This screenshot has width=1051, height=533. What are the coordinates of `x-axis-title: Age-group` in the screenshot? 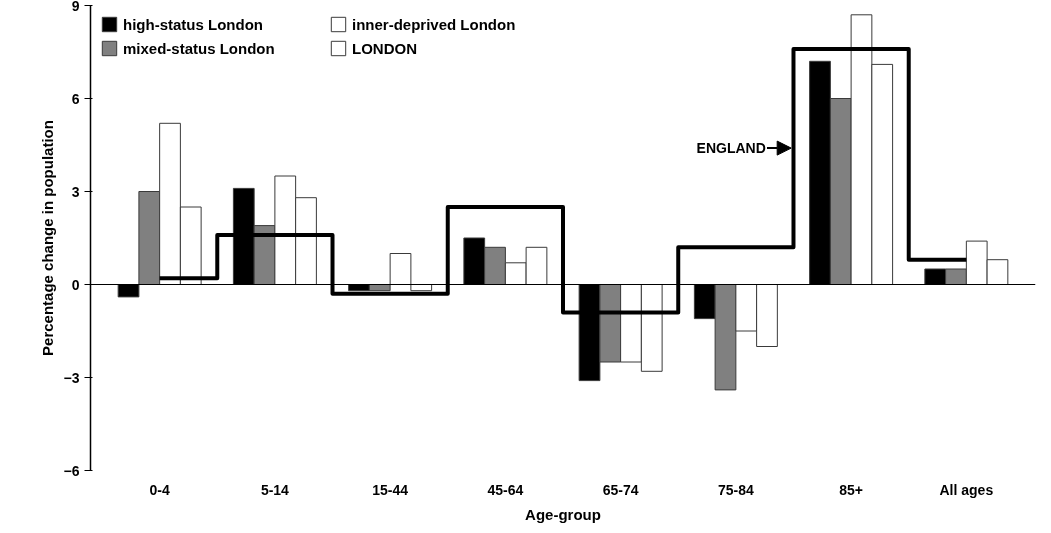 It's located at (563, 514).